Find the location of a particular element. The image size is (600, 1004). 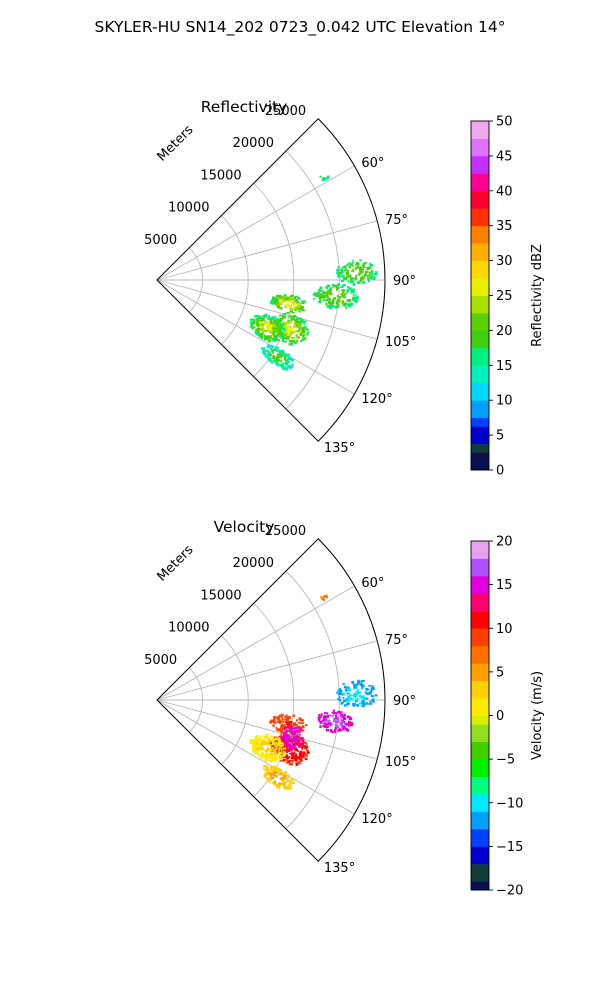

range-tick-label: 20000 is located at coordinates (253, 143).